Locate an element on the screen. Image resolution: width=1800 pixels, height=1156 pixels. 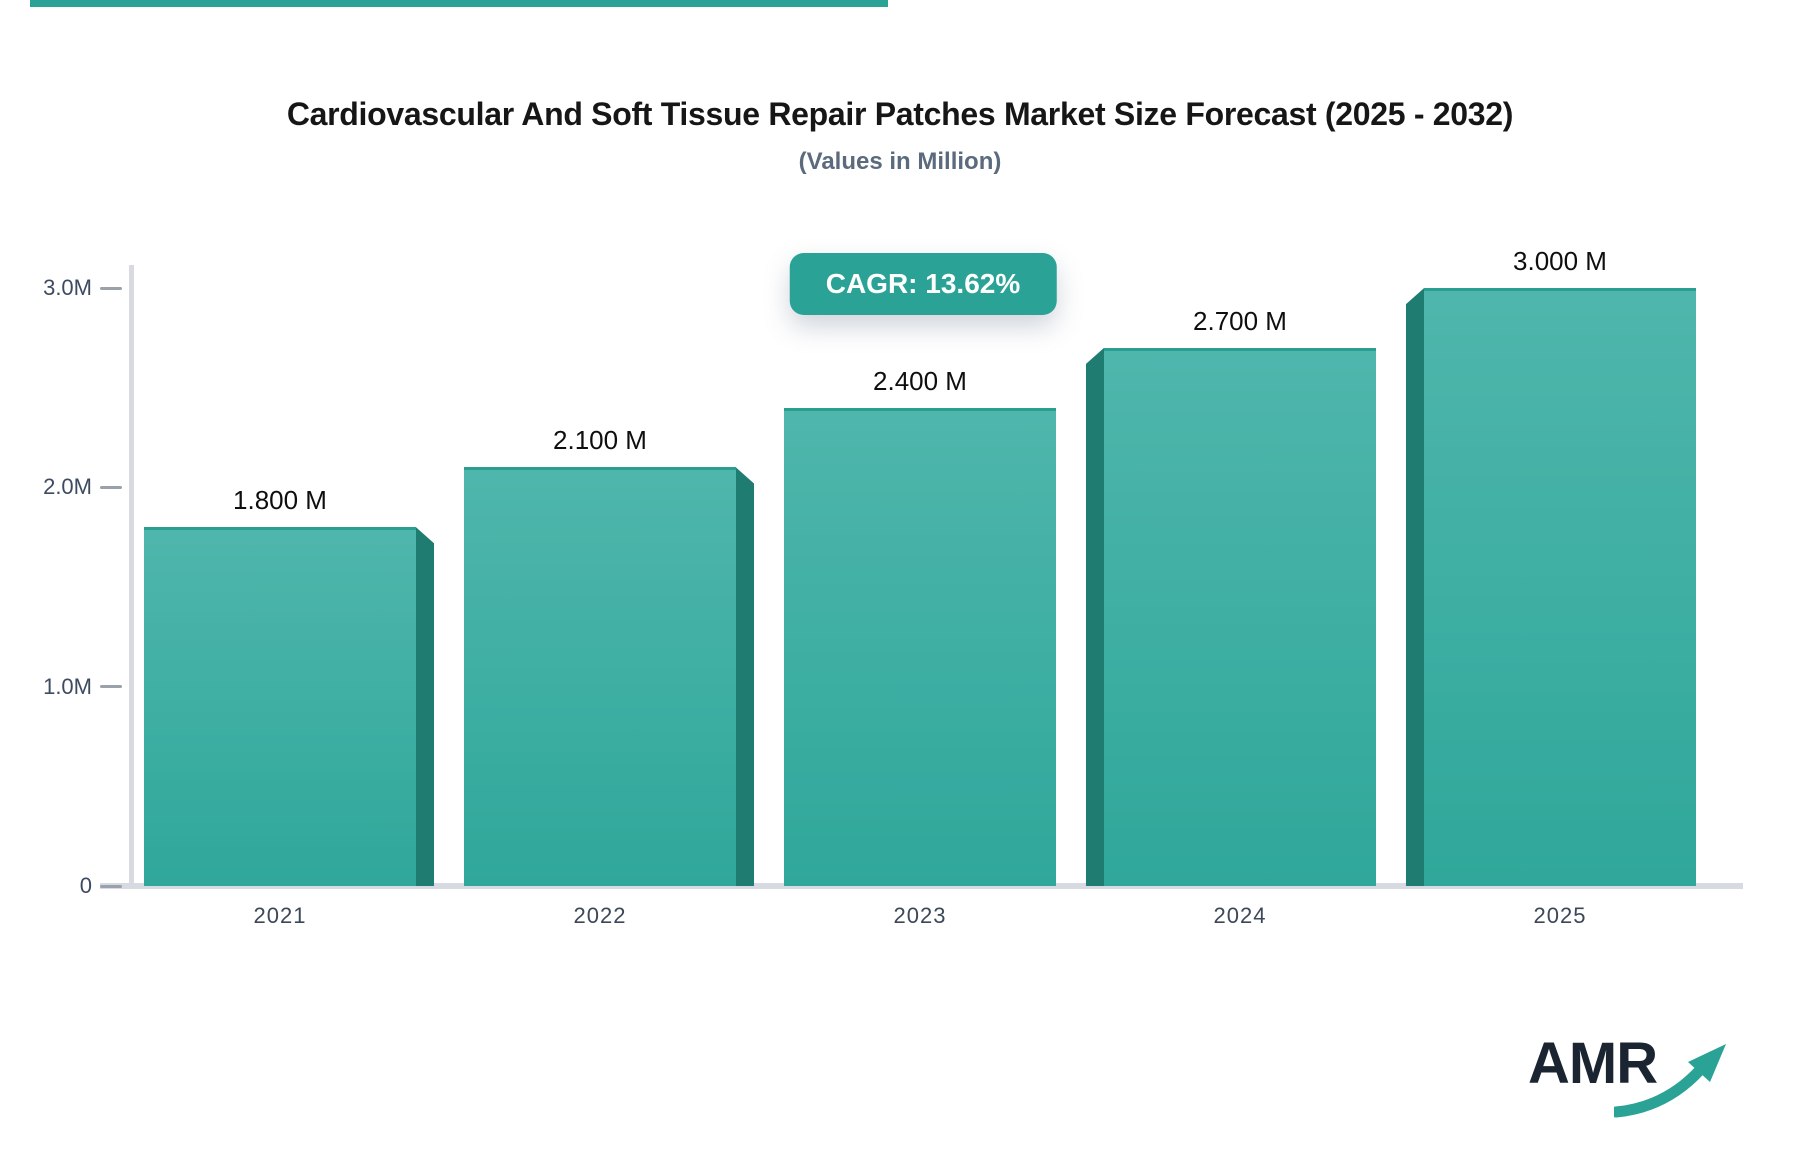
bar-2022 is located at coordinates (600, 676).